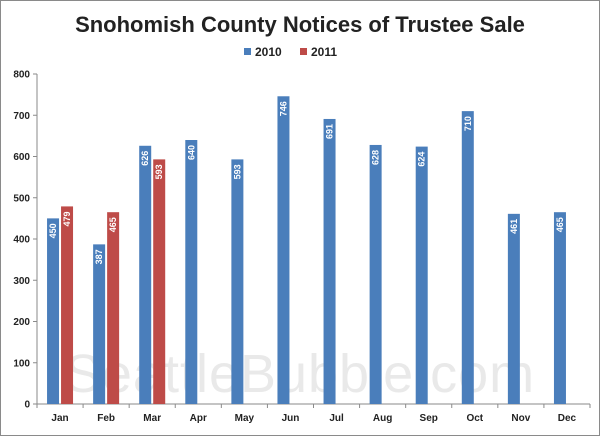 This screenshot has height=436, width=600. What do you see at coordinates (291, 418) in the screenshot?
I see `x-tick-label-jun: Jun` at bounding box center [291, 418].